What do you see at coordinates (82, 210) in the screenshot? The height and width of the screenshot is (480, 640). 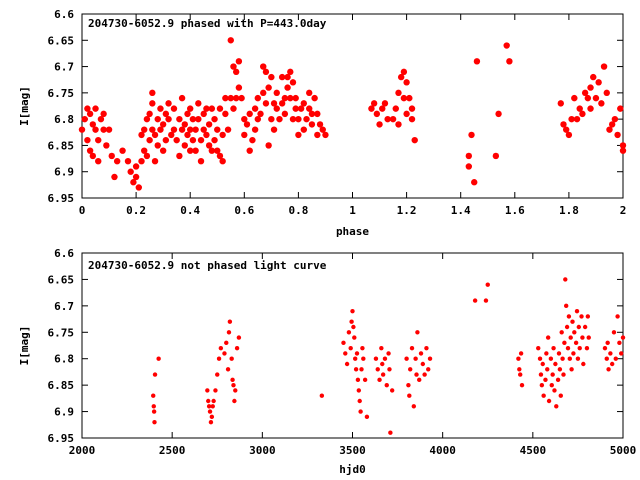 I see `x-tick-label: 0` at bounding box center [82, 210].